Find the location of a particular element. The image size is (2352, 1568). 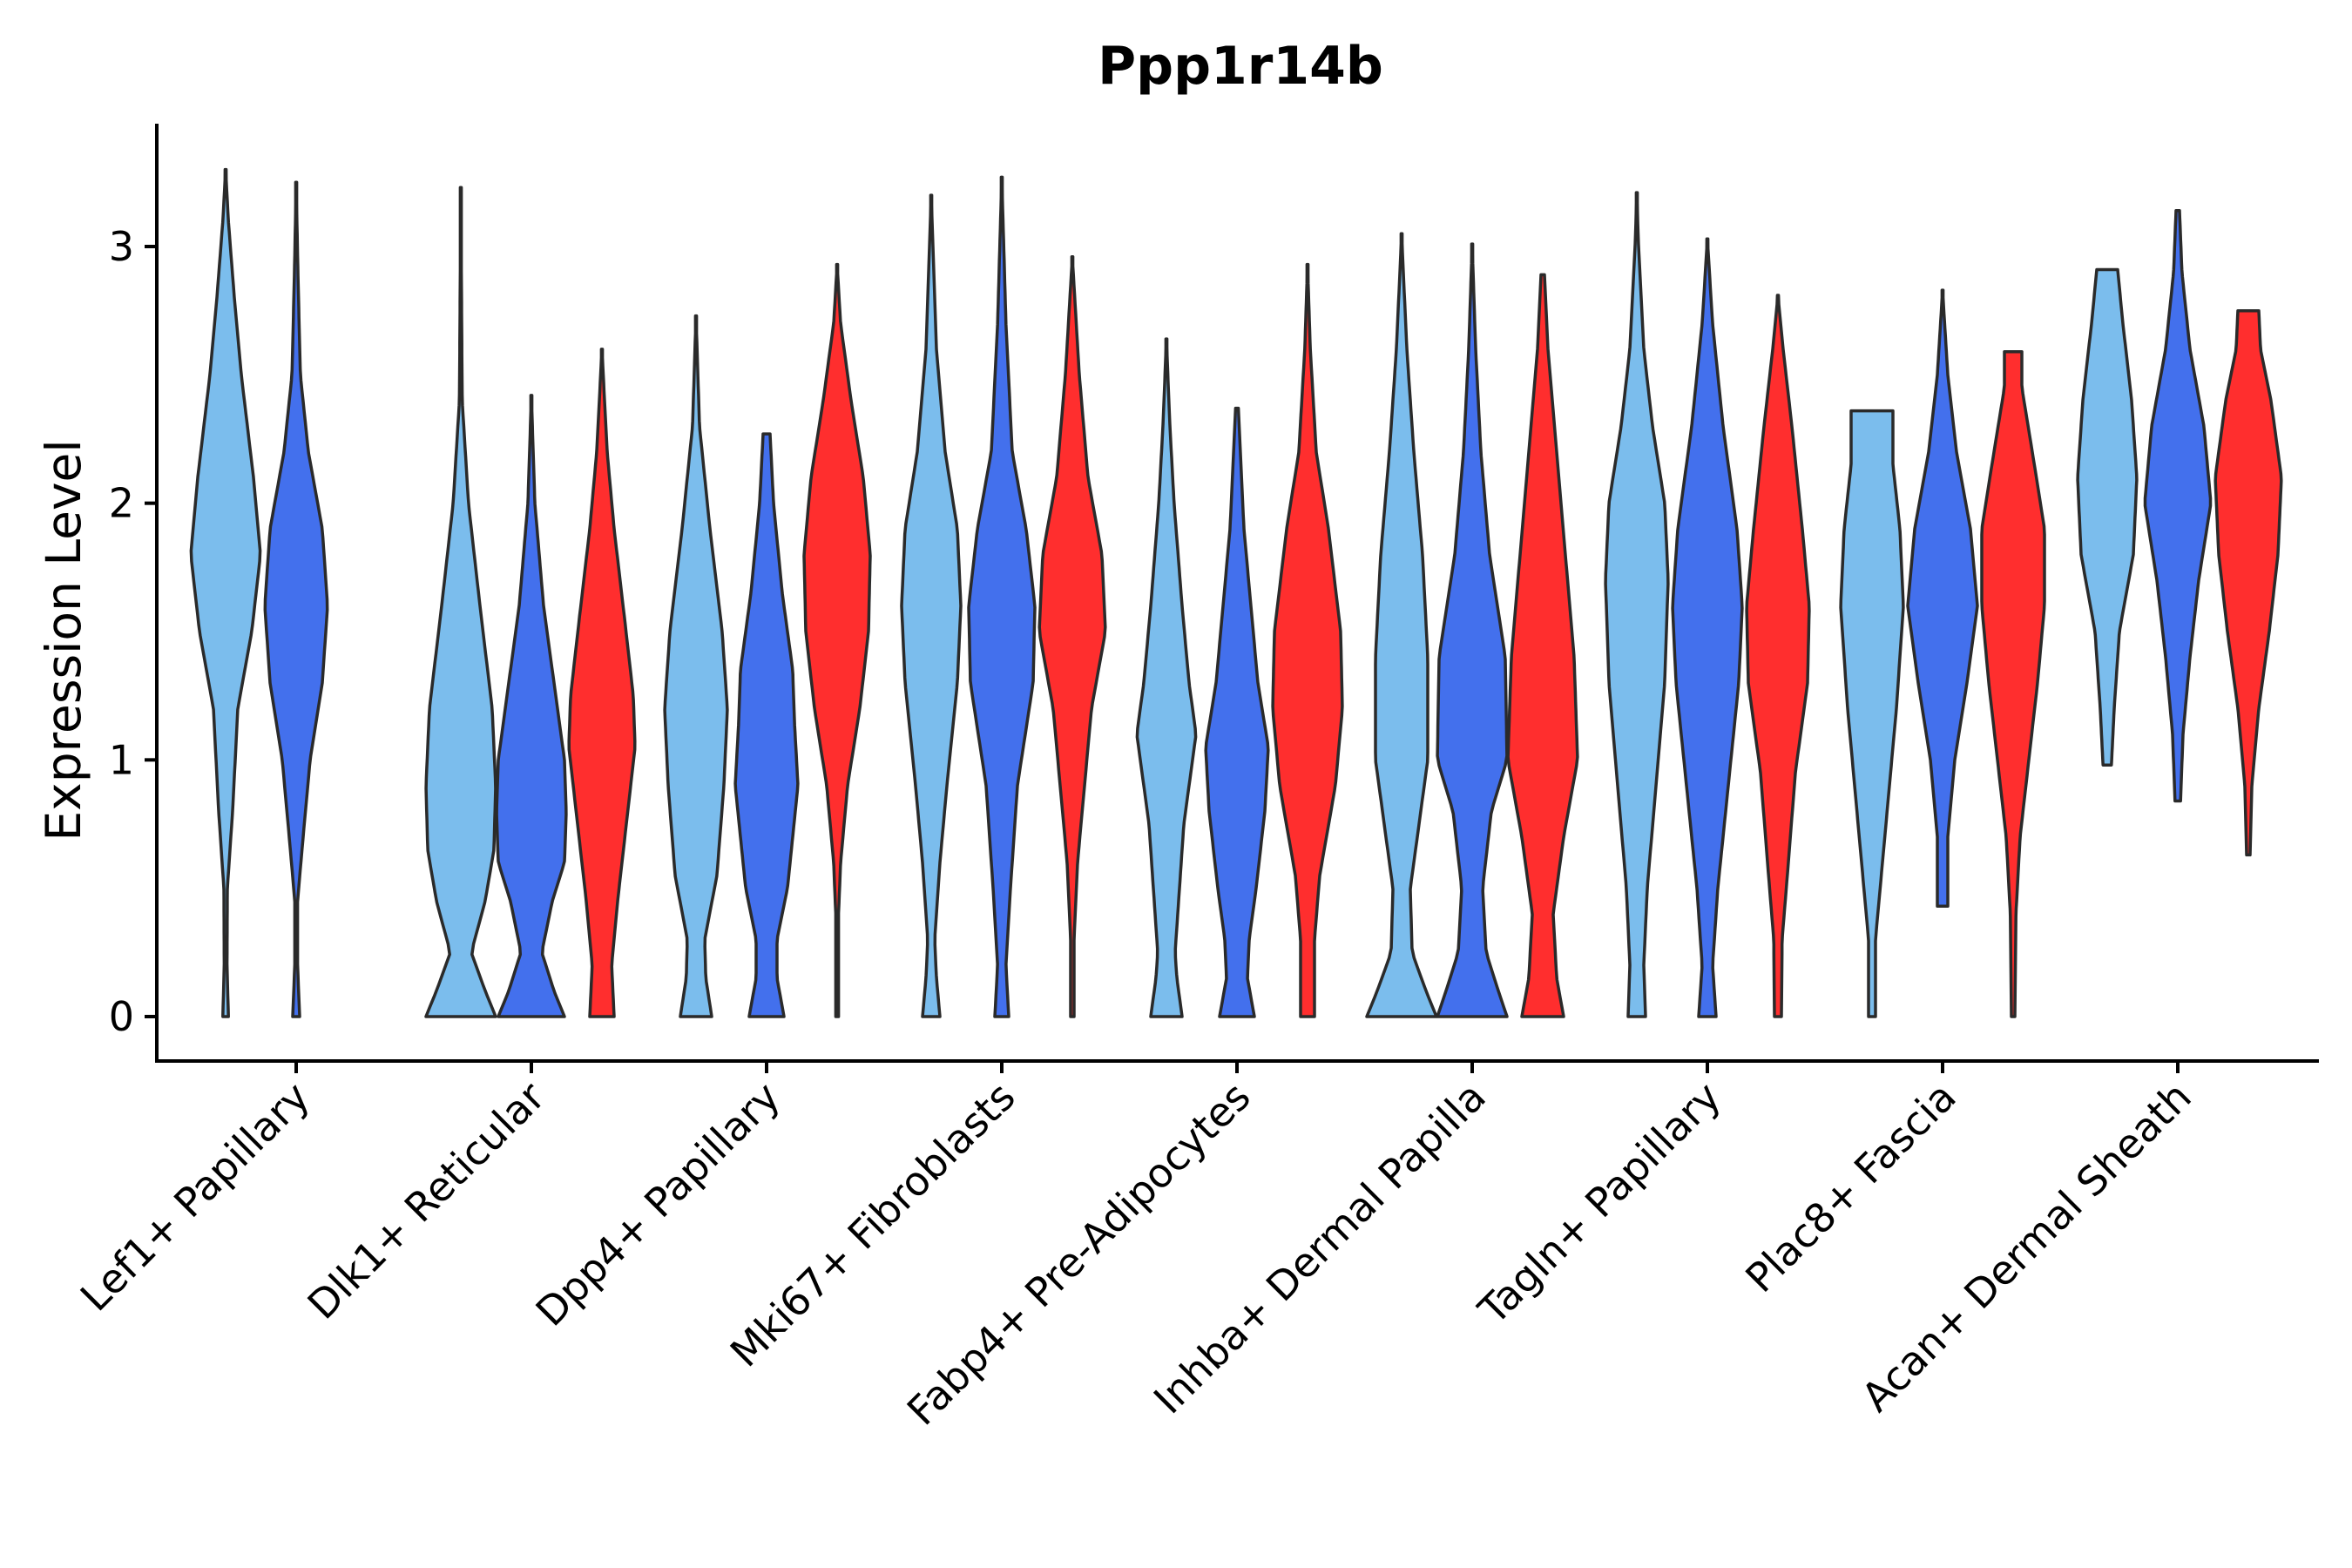

x-tick-label: Dlk1+ Reticular is located at coordinates (426, 1201).